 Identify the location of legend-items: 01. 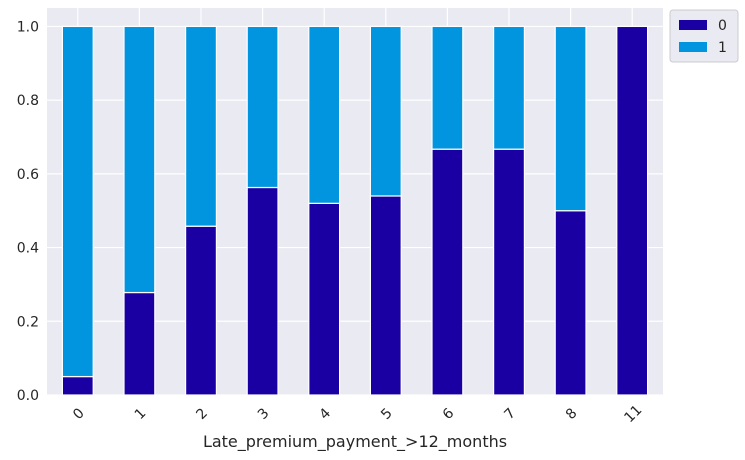
(703, 37).